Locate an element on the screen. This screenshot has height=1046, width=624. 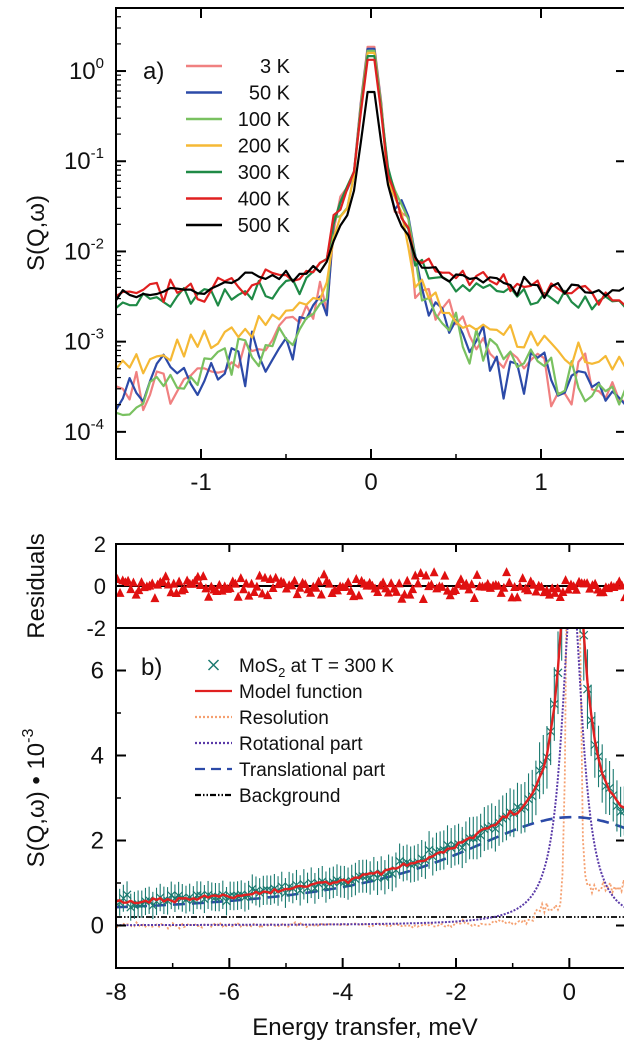
y-tick-label: 10⁻³ is located at coordinates (84, 341).